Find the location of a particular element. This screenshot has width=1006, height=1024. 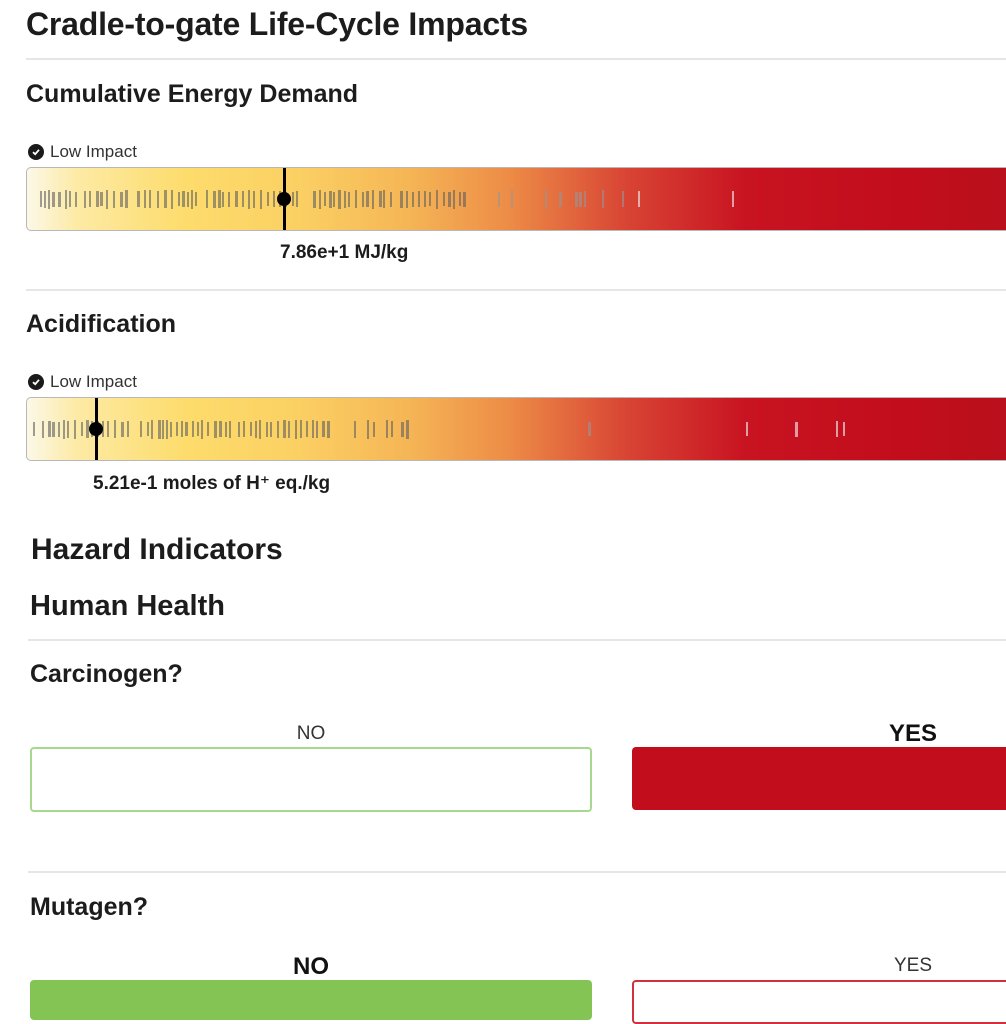

mutagen-no-option is located at coordinates (311, 1000).